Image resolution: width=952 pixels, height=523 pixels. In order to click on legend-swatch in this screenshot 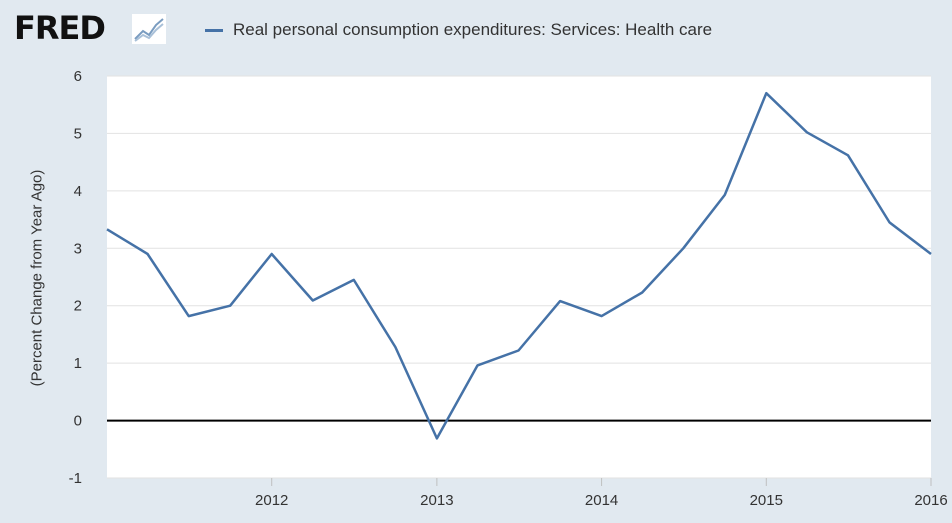, I will do `click(214, 30)`.